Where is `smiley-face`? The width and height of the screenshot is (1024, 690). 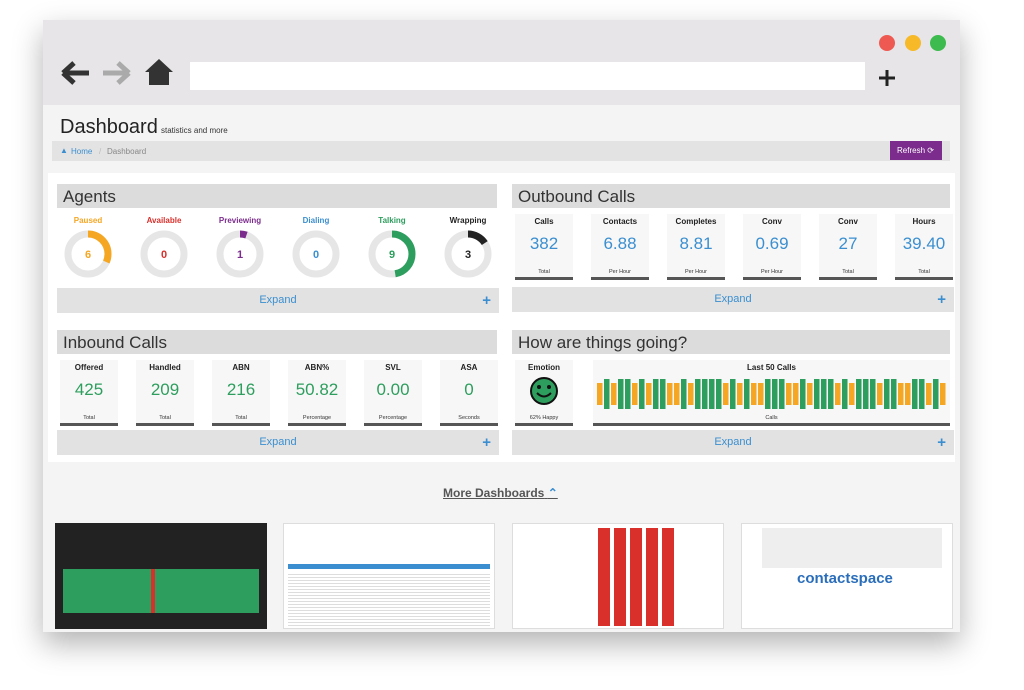 smiley-face is located at coordinates (544, 391).